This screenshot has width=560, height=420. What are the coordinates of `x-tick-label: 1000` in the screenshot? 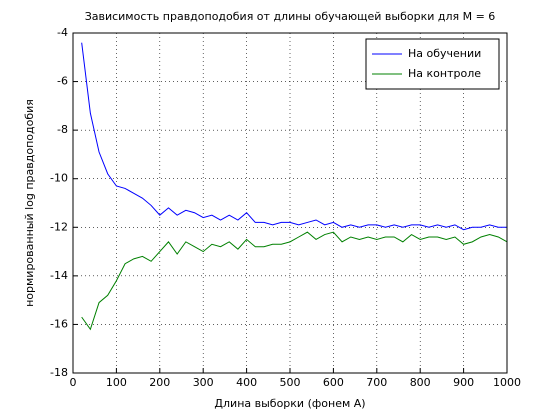 It's located at (507, 382).